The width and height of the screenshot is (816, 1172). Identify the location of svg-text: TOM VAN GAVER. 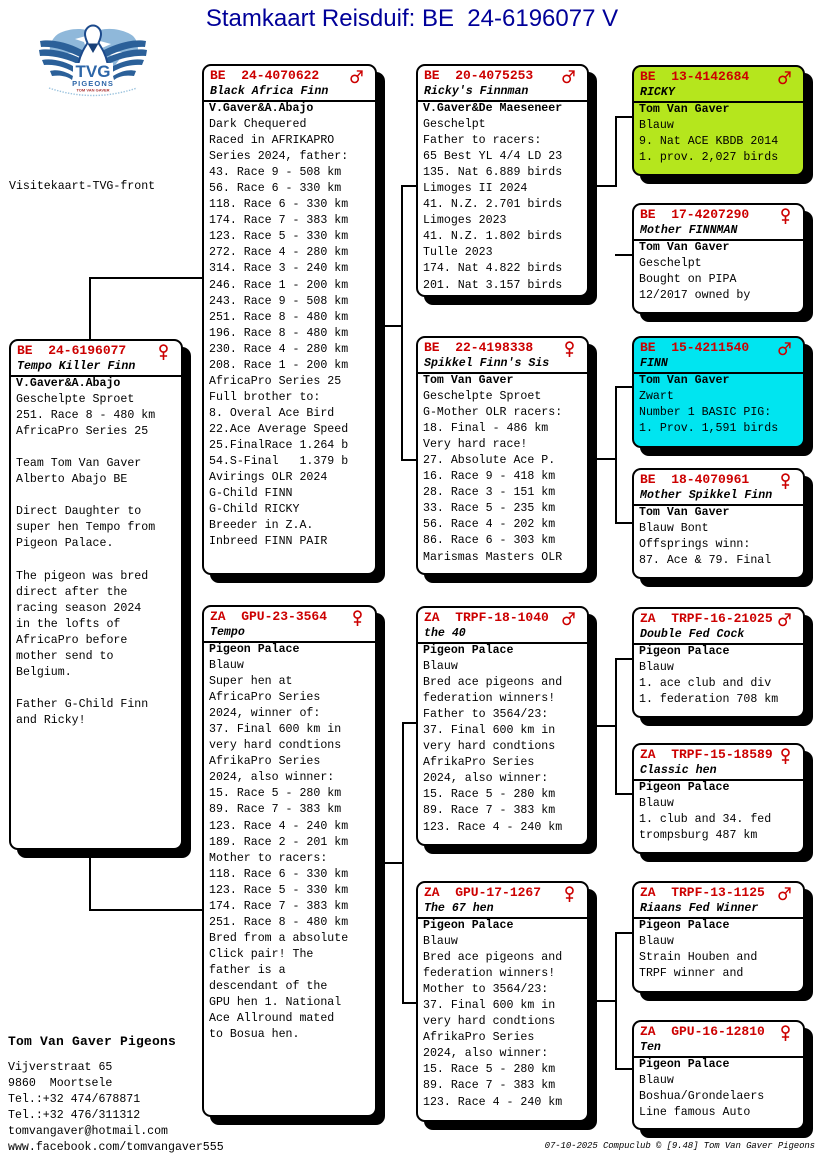
(92, 90).